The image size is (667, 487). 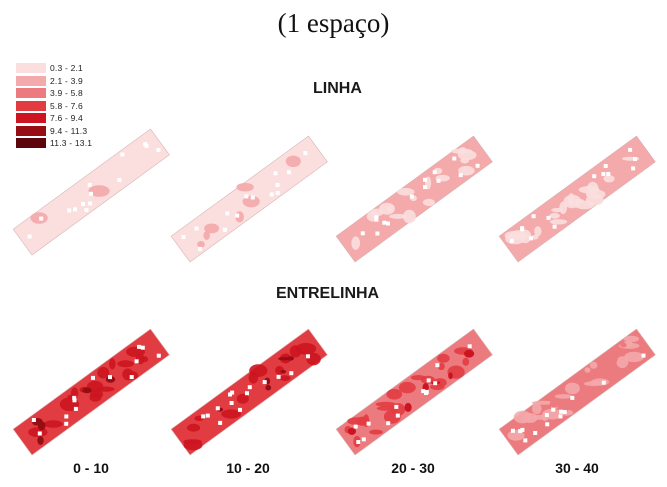 What do you see at coordinates (413, 468) in the screenshot?
I see `depth-label: 20 - 30` at bounding box center [413, 468].